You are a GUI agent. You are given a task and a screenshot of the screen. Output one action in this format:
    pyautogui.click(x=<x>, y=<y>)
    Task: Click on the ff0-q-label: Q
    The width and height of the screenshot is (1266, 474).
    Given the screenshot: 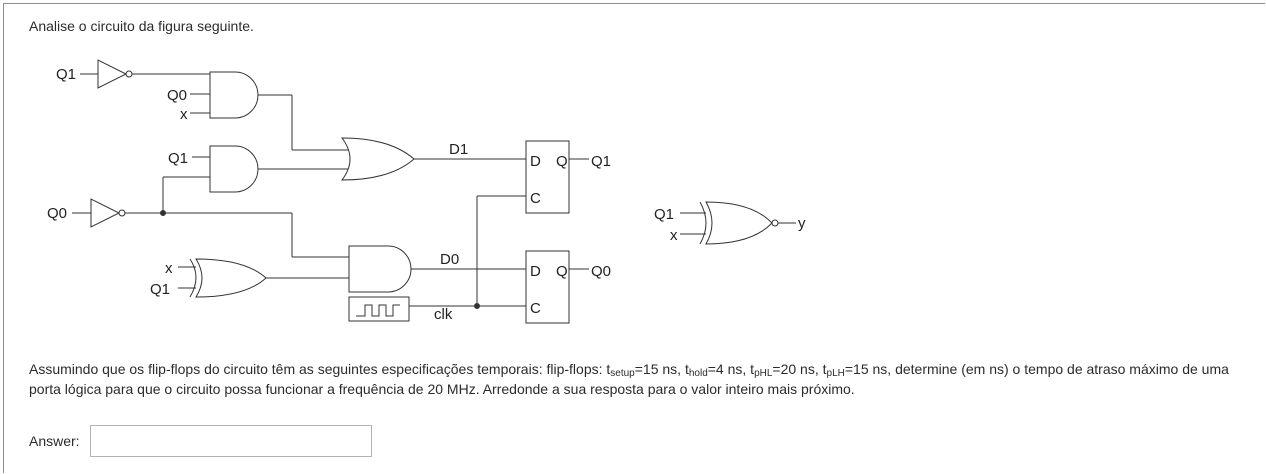 What is the action you would take?
    pyautogui.click(x=562, y=271)
    